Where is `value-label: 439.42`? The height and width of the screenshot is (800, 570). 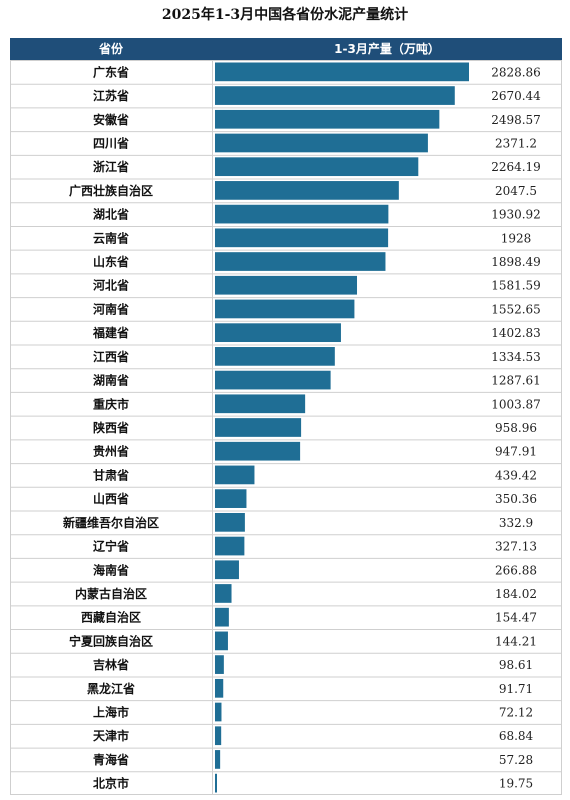
value-label: 439.42 is located at coordinates (516, 475).